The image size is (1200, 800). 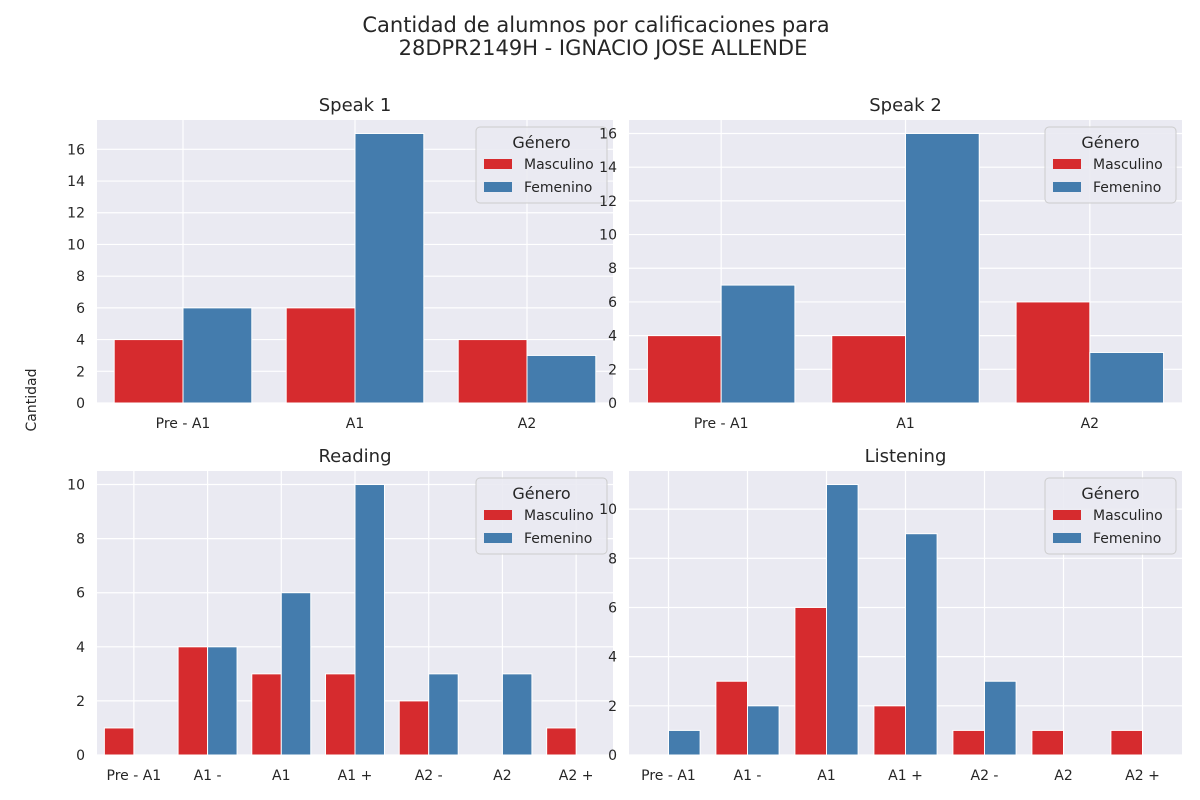 What do you see at coordinates (603, 48) in the screenshot?
I see `figure-title-line-2: 28DPR2149H - IGNACIO JOSE ALLENDE` at bounding box center [603, 48].